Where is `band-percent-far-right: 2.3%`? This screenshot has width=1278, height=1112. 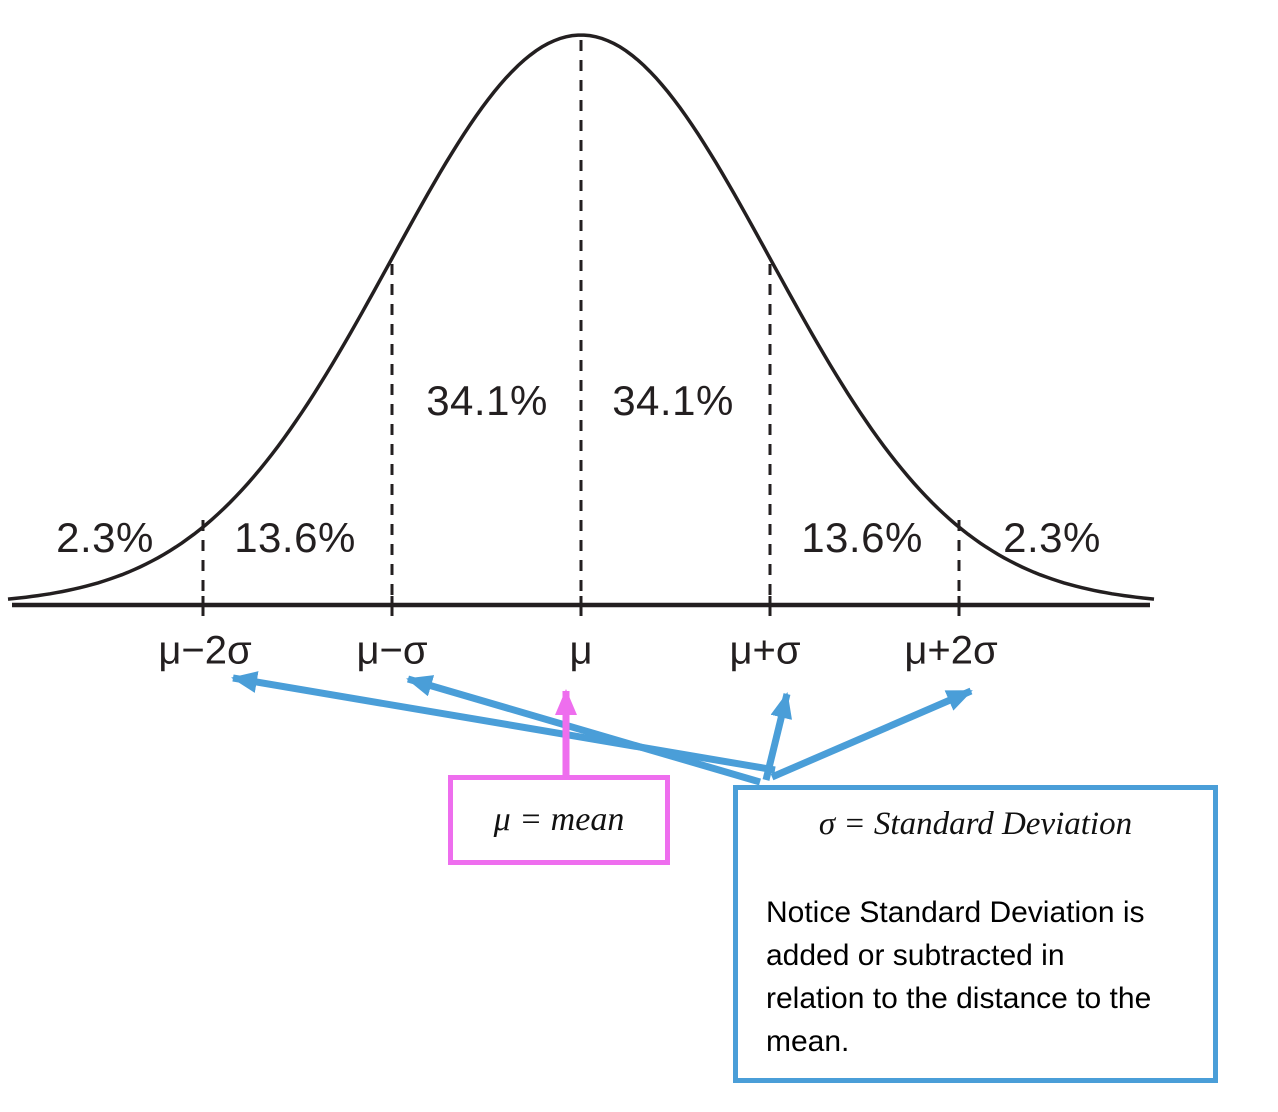 band-percent-far-right: 2.3% is located at coordinates (1052, 537).